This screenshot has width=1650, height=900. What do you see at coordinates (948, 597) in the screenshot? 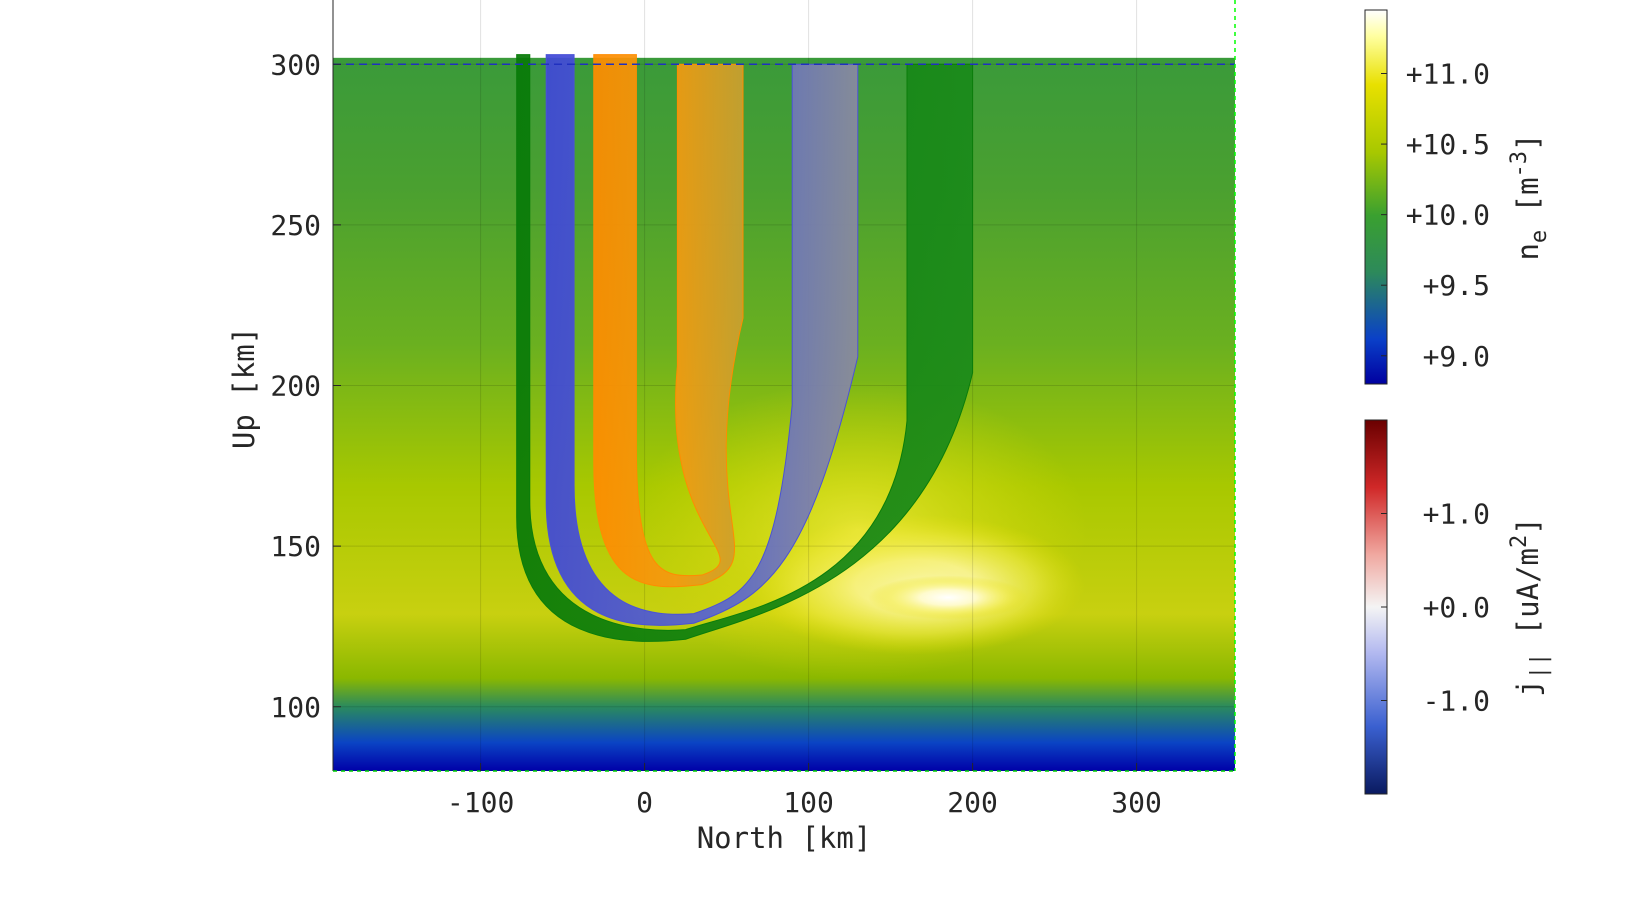
I see `heatmap-hotspot-core` at bounding box center [948, 597].